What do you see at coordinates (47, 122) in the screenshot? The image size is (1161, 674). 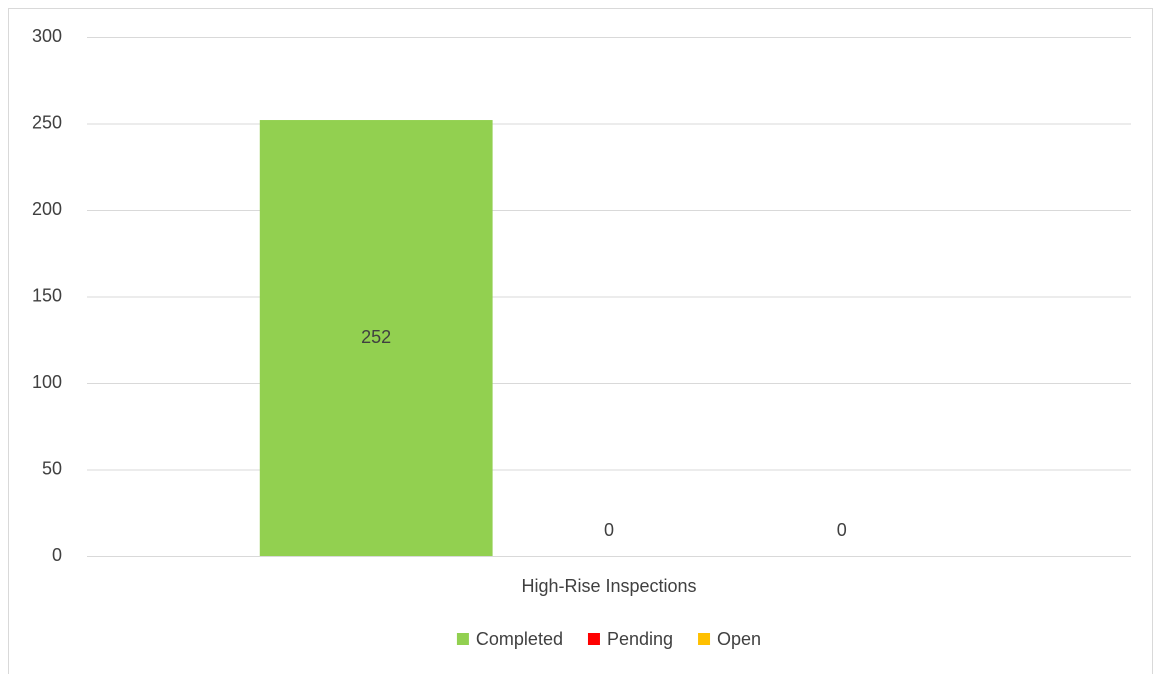 I see `y-tick-label: 250` at bounding box center [47, 122].